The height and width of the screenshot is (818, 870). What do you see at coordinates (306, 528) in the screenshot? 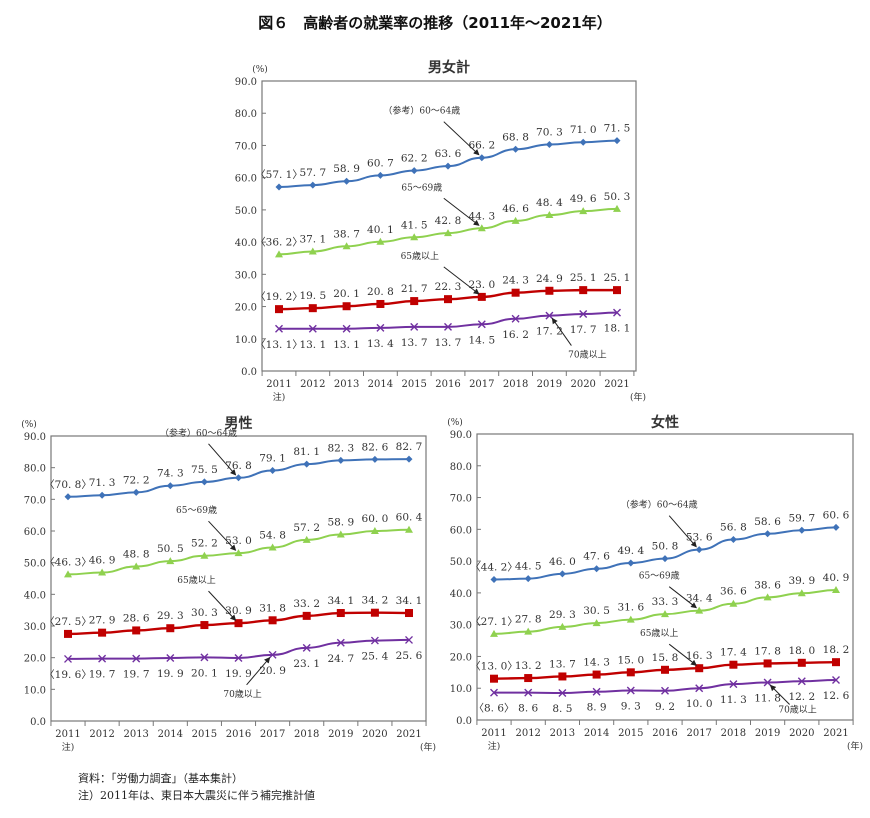
I see `data-label: 57. 2` at bounding box center [306, 528].